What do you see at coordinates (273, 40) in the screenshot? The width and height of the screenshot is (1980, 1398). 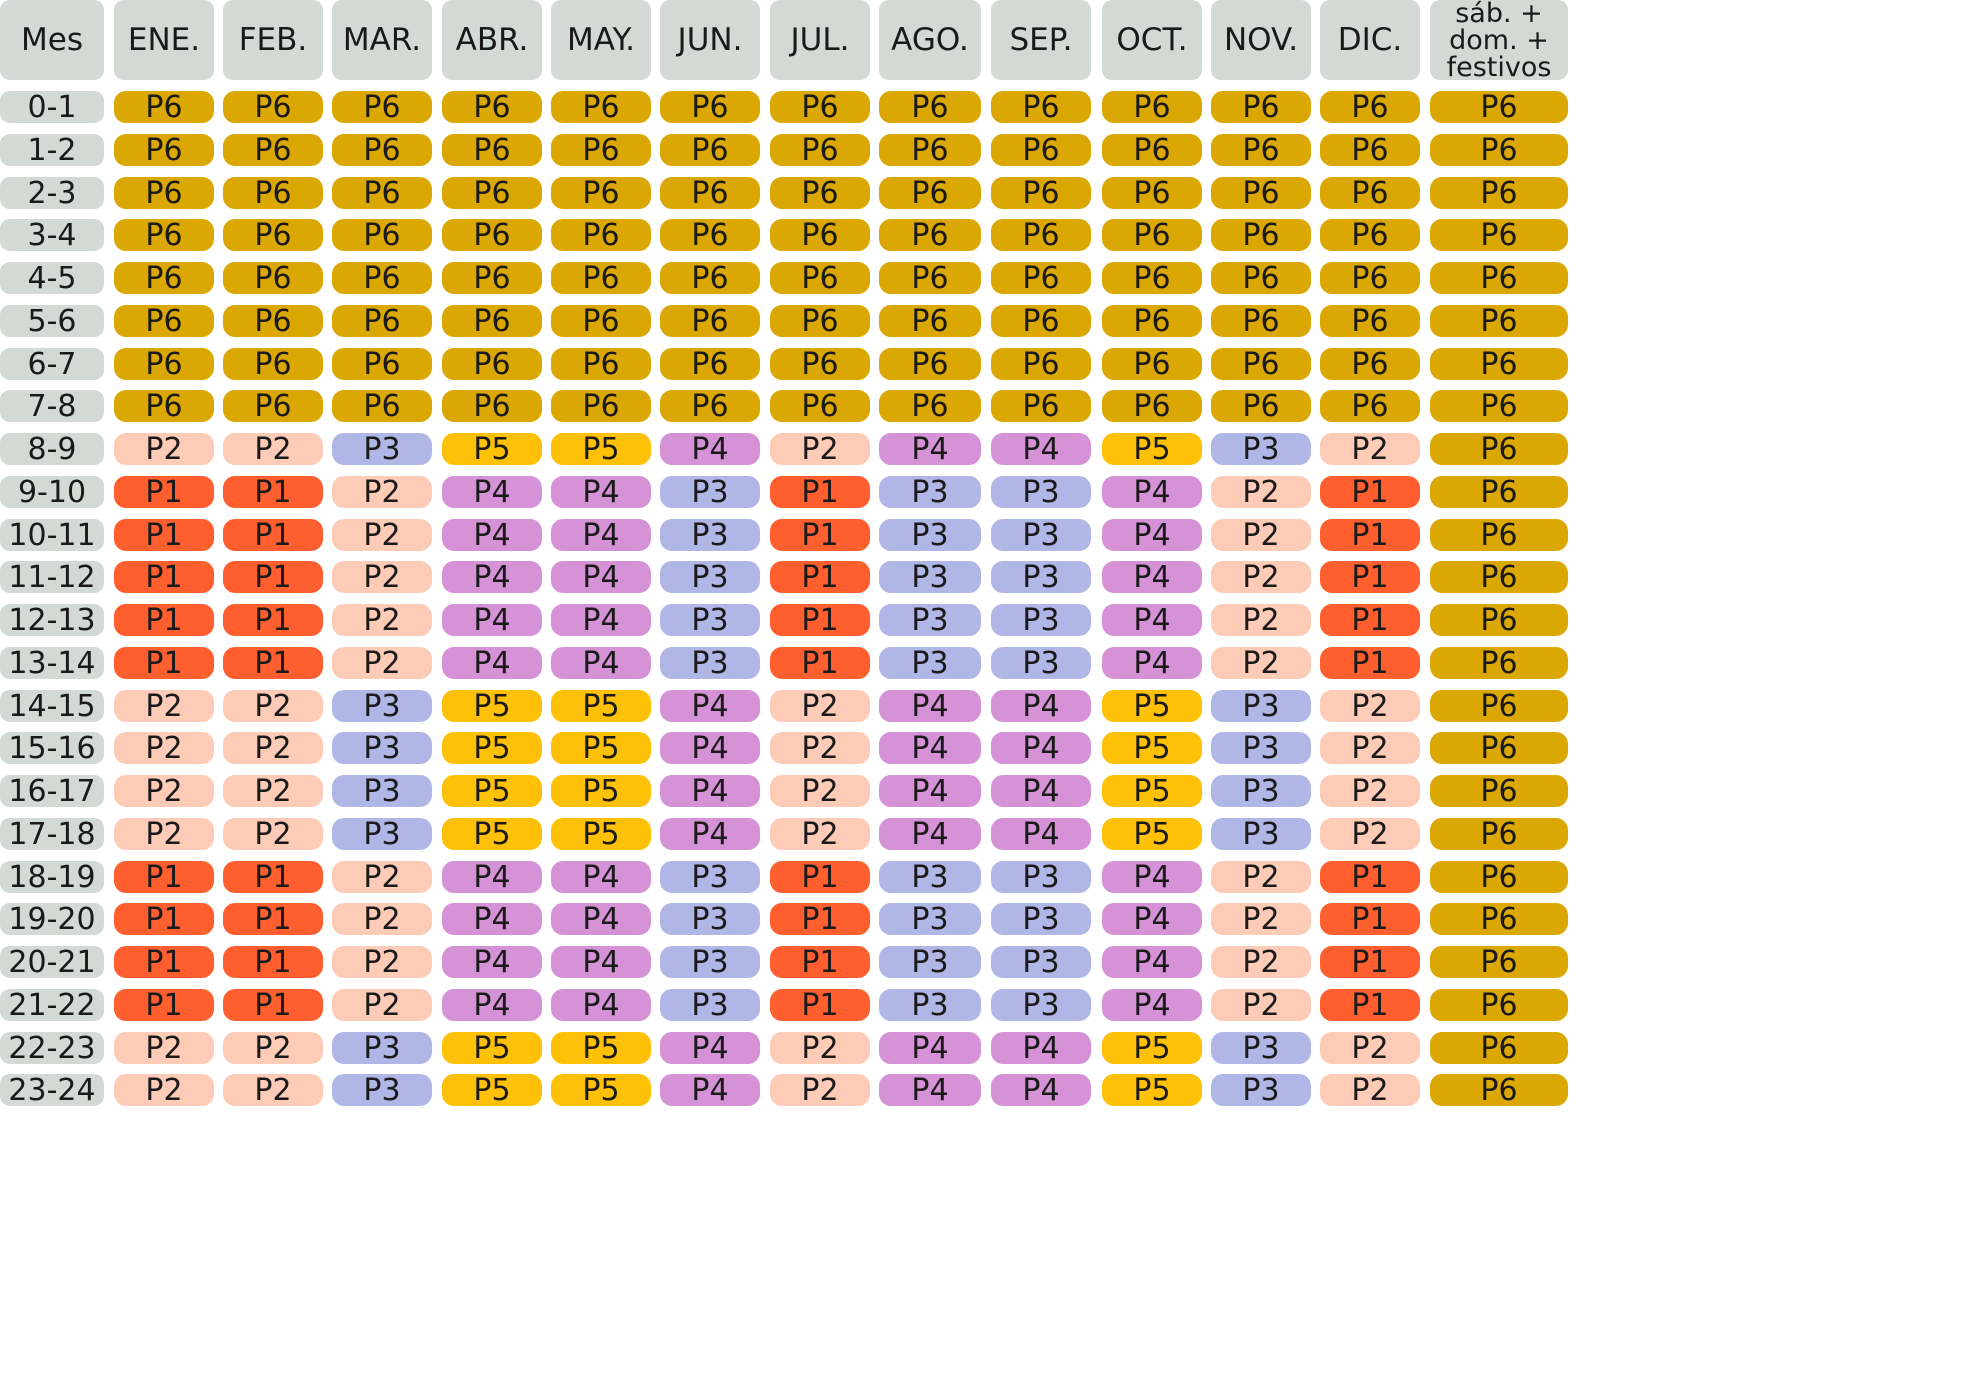 I see `header-month: FEB.` at bounding box center [273, 40].